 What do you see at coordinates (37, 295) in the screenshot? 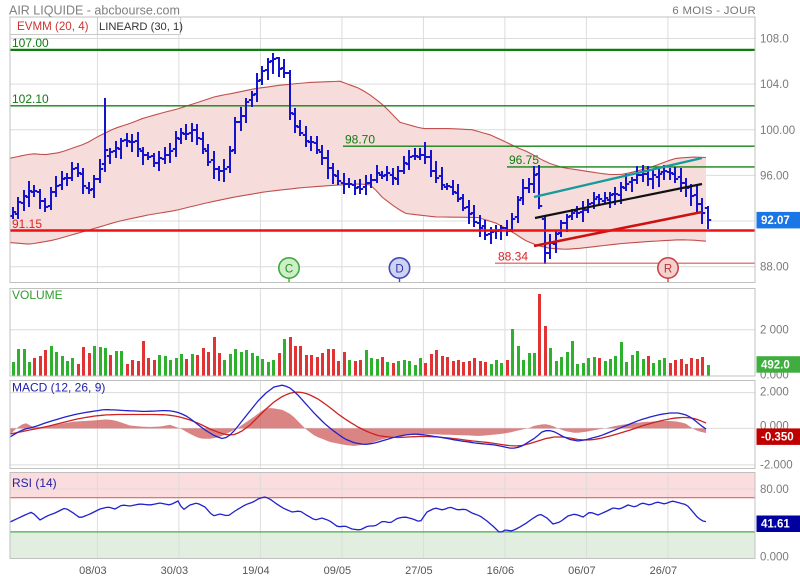
I see `svg-text: VOLUME` at bounding box center [37, 295].